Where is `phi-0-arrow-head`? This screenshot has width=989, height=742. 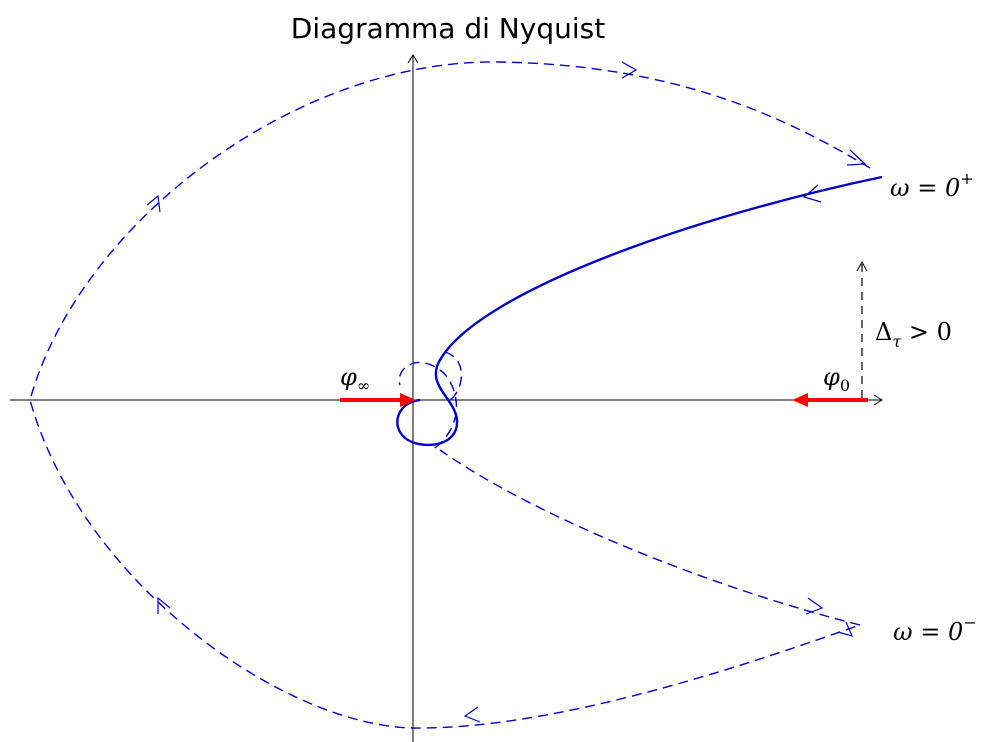
phi-0-arrow-head is located at coordinates (800, 400).